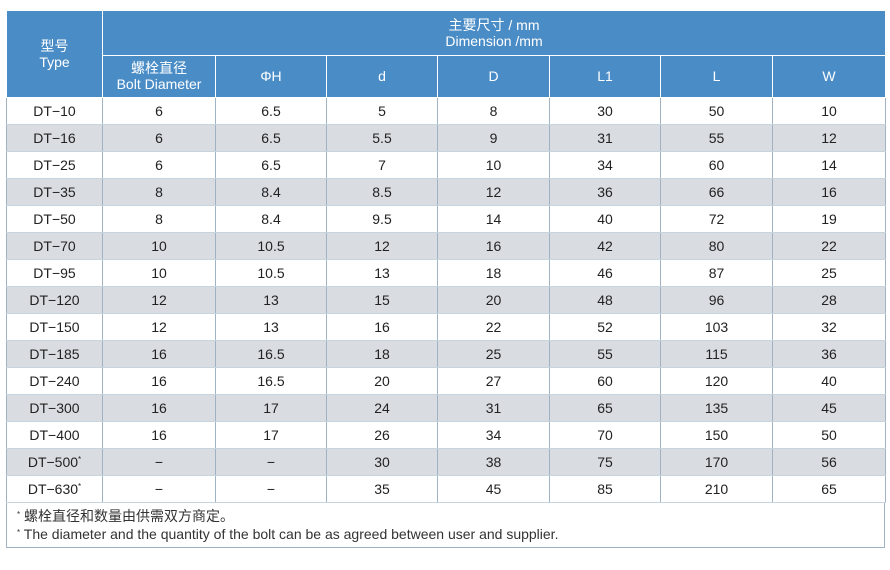  What do you see at coordinates (716, 435) in the screenshot?
I see `l-cell: 150` at bounding box center [716, 435].